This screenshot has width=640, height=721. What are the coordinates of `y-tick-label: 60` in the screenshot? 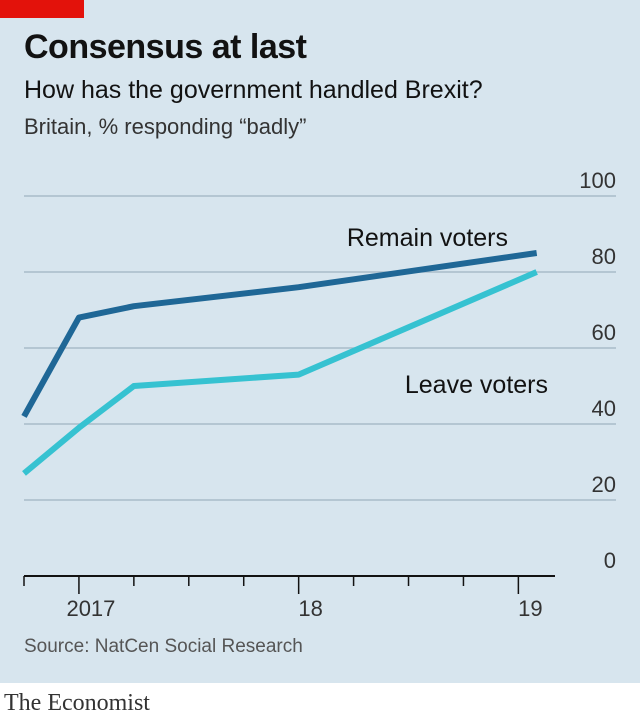 It's located at (604, 332).